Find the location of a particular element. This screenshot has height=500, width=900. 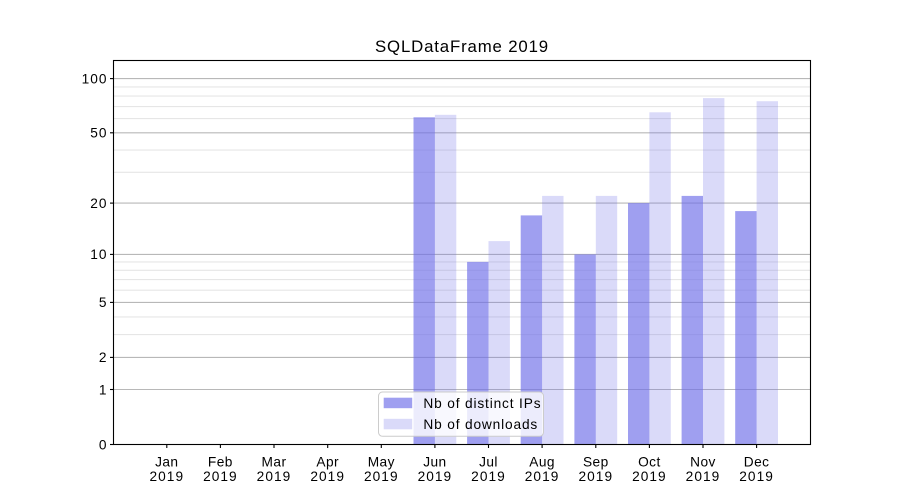

svg-text: Feb is located at coordinates (220, 462).